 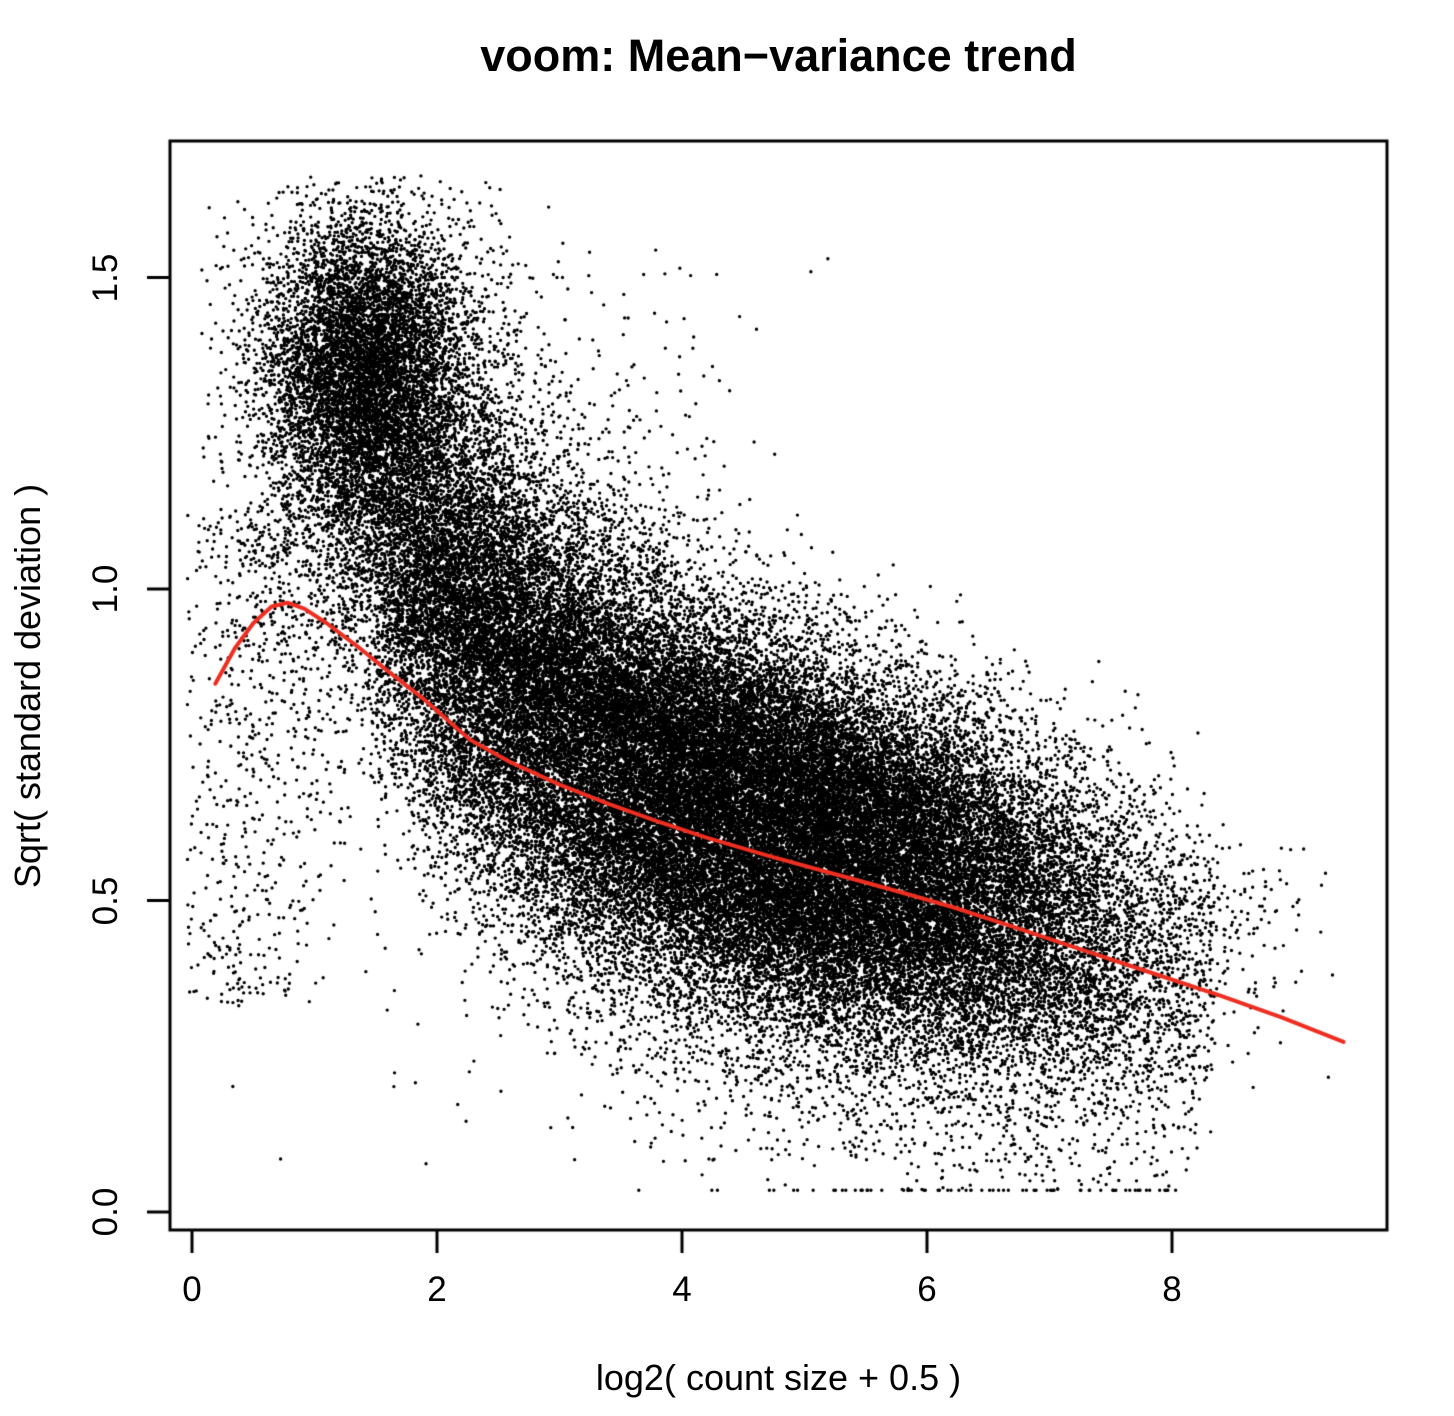 What do you see at coordinates (927, 1289) in the screenshot?
I see `x-tick-label: 6` at bounding box center [927, 1289].